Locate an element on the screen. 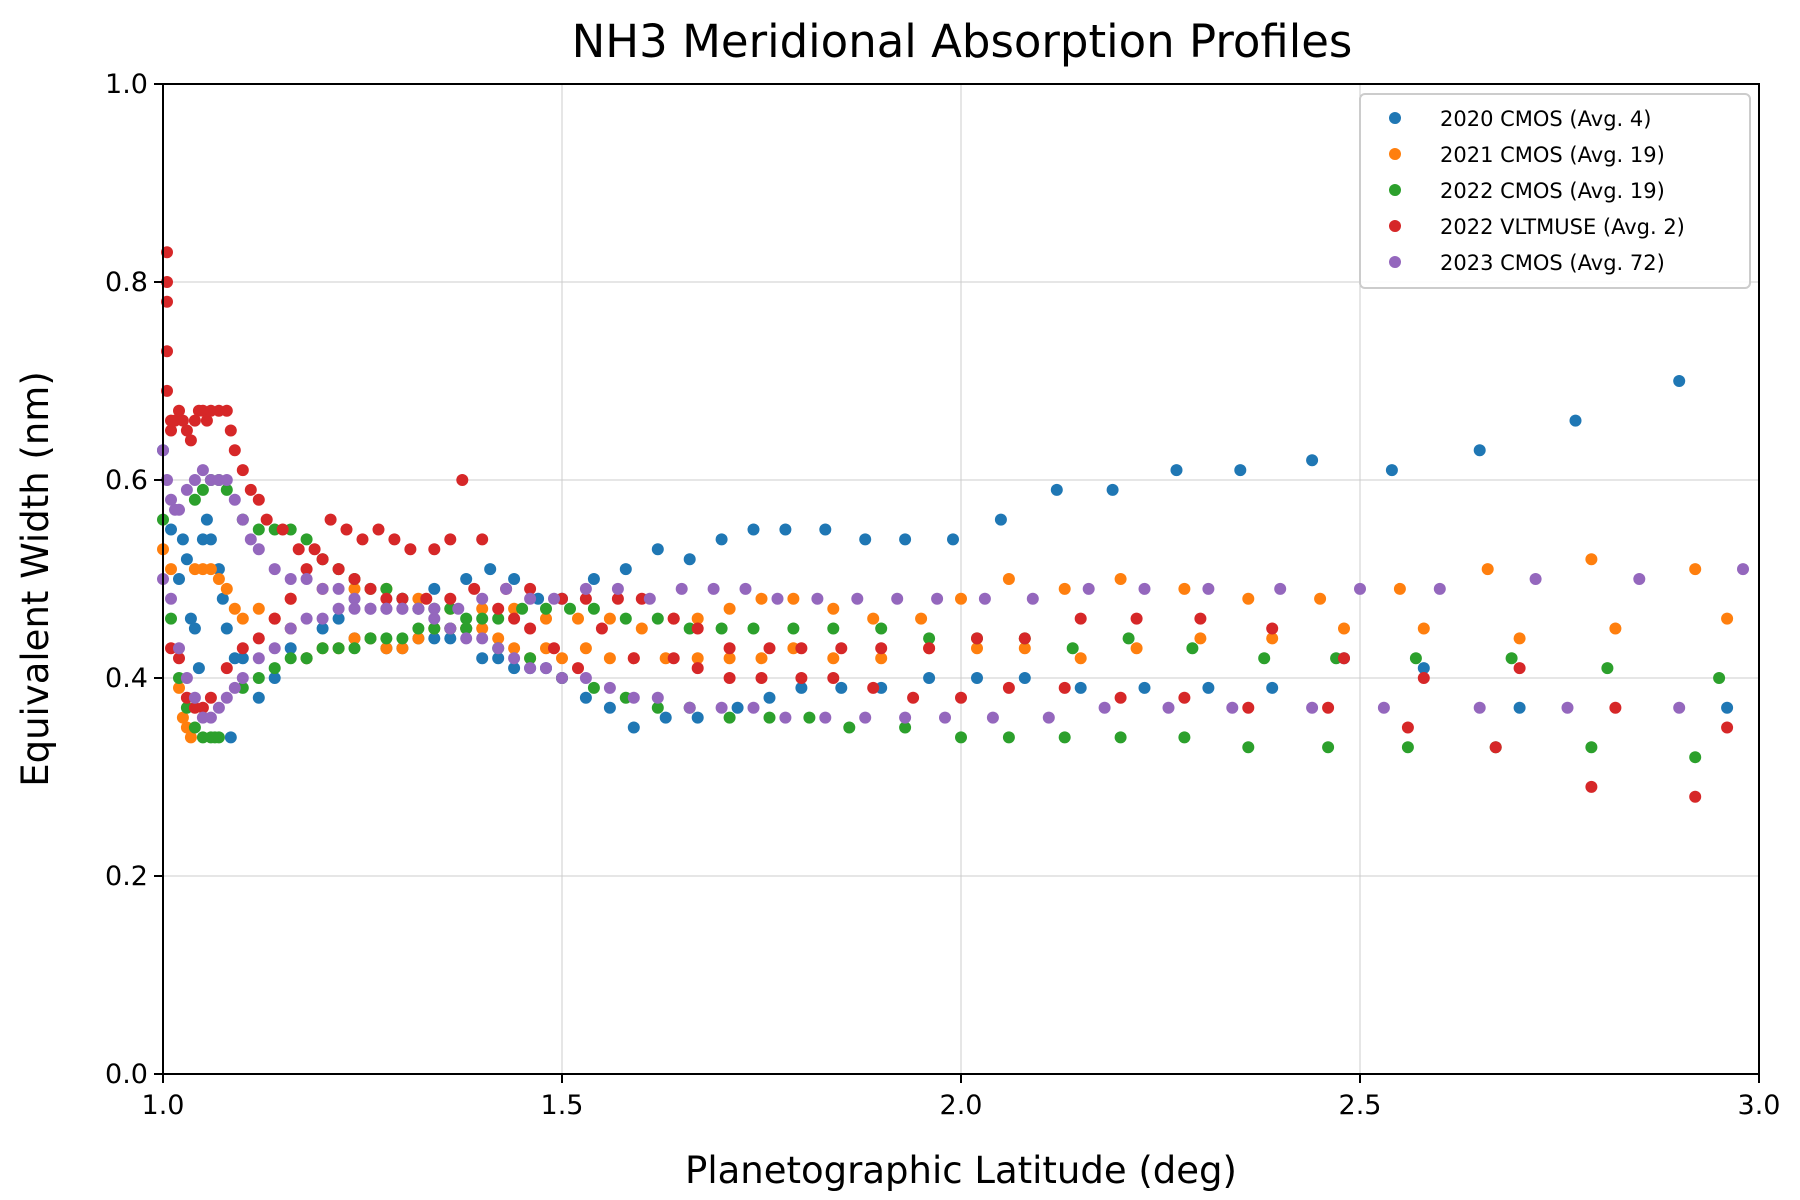  y-axis-ticks: 0.0 0.2 0.4 0.6 0.8 1.0 is located at coordinates (134, 579).